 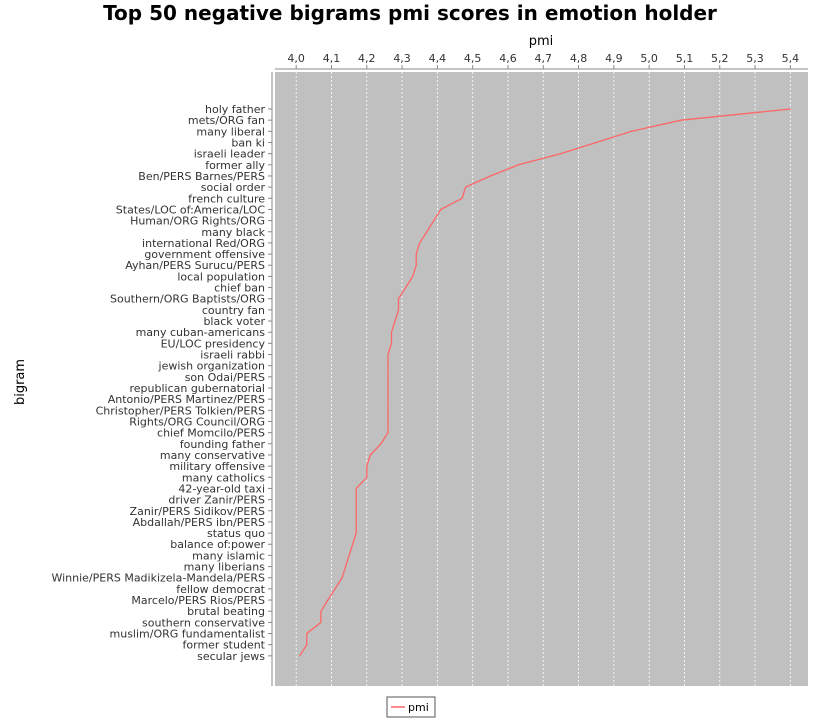 What do you see at coordinates (685, 58) in the screenshot?
I see `x-tick-label: 5,1` at bounding box center [685, 58].